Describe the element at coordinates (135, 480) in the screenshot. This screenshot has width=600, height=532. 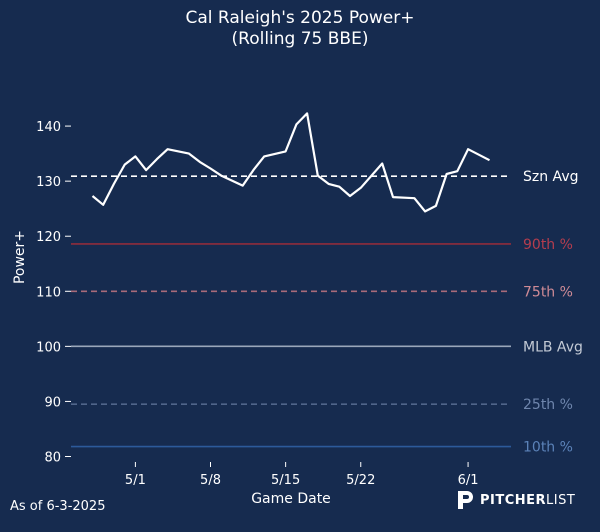
I see `x-tick-label-0: 5/1` at that location.